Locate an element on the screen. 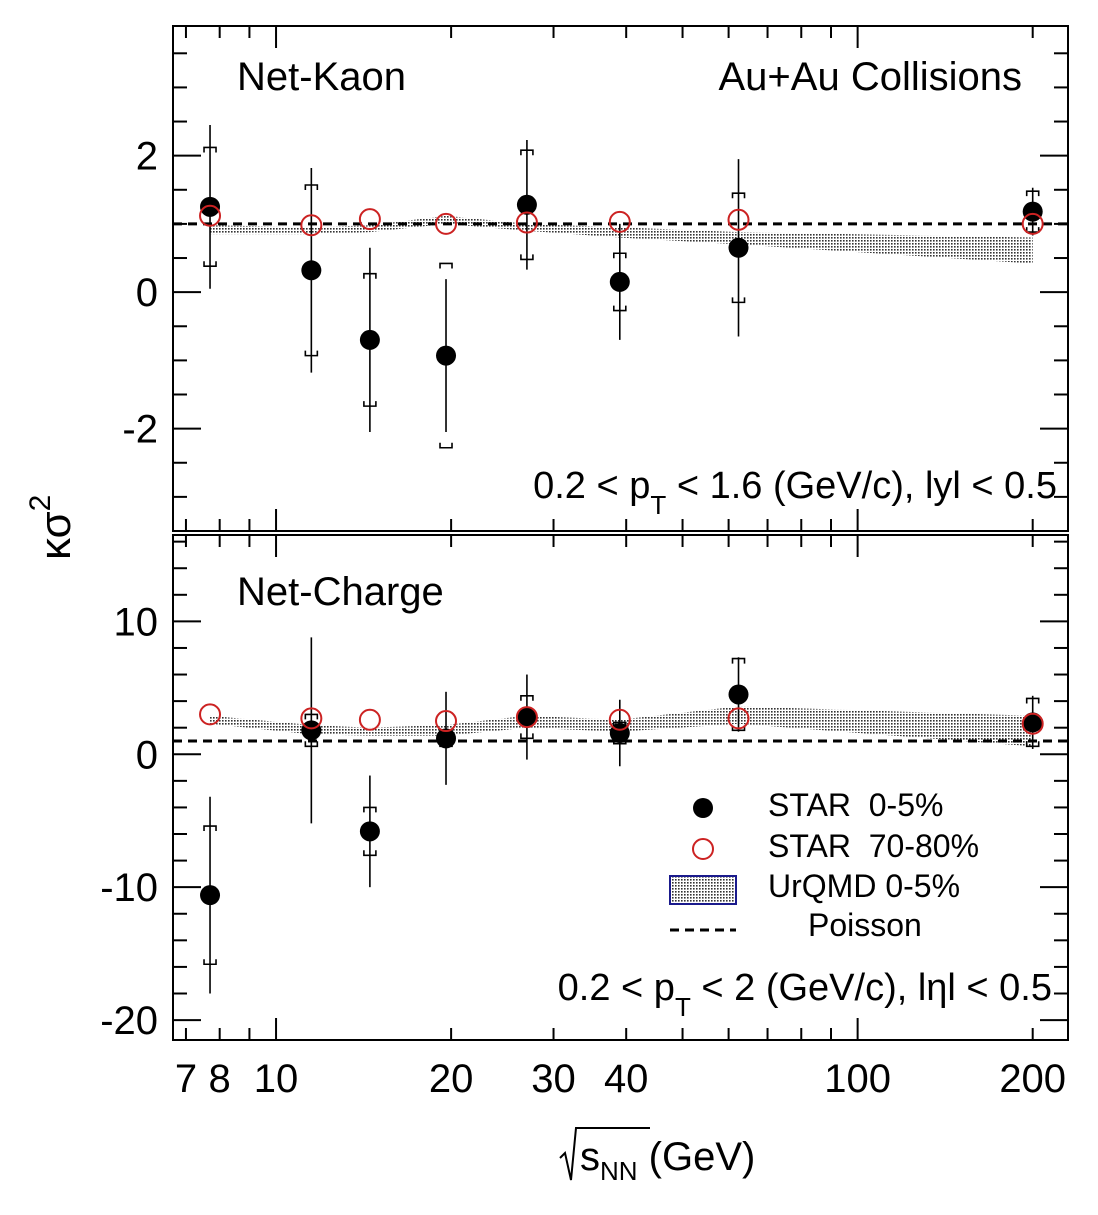 This screenshot has width=1098, height=1215. x-axis-label-unit: (GeV) is located at coordinates (697, 1157).